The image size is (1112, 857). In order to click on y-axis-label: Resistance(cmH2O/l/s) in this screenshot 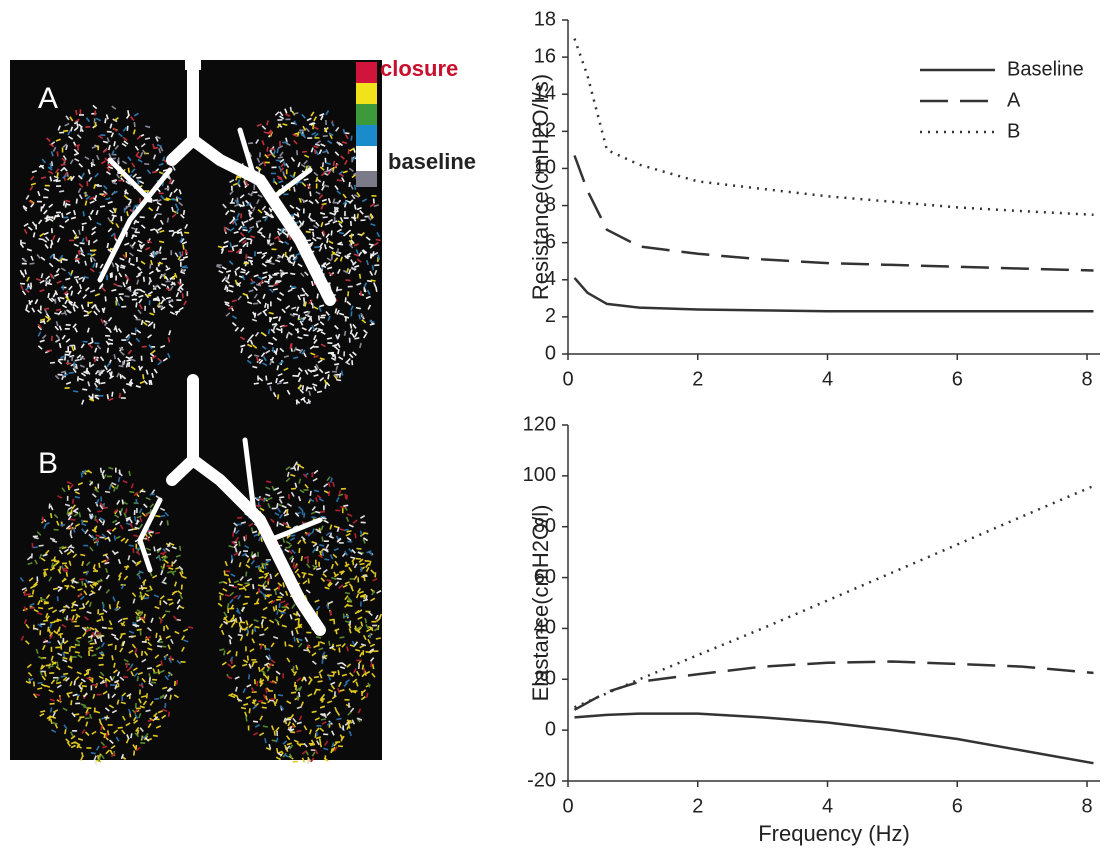, I will do `click(540, 187)`.